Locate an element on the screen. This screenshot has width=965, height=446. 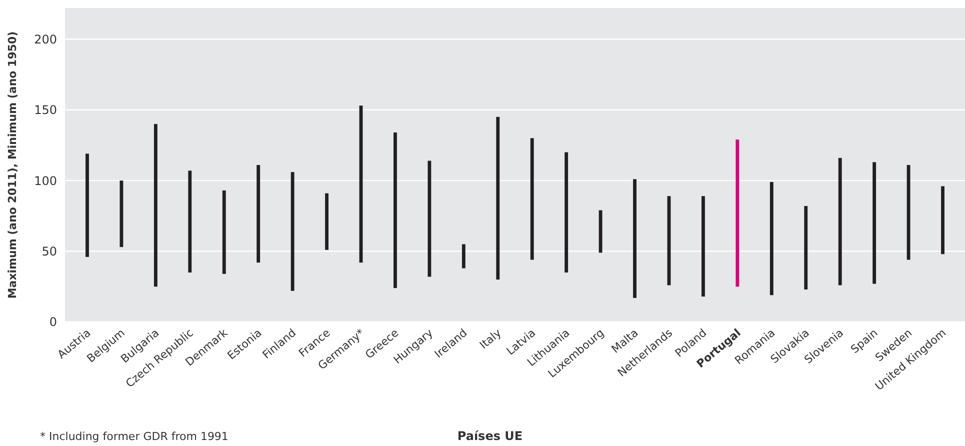
y-tick-label: 200 is located at coordinates (45, 39).